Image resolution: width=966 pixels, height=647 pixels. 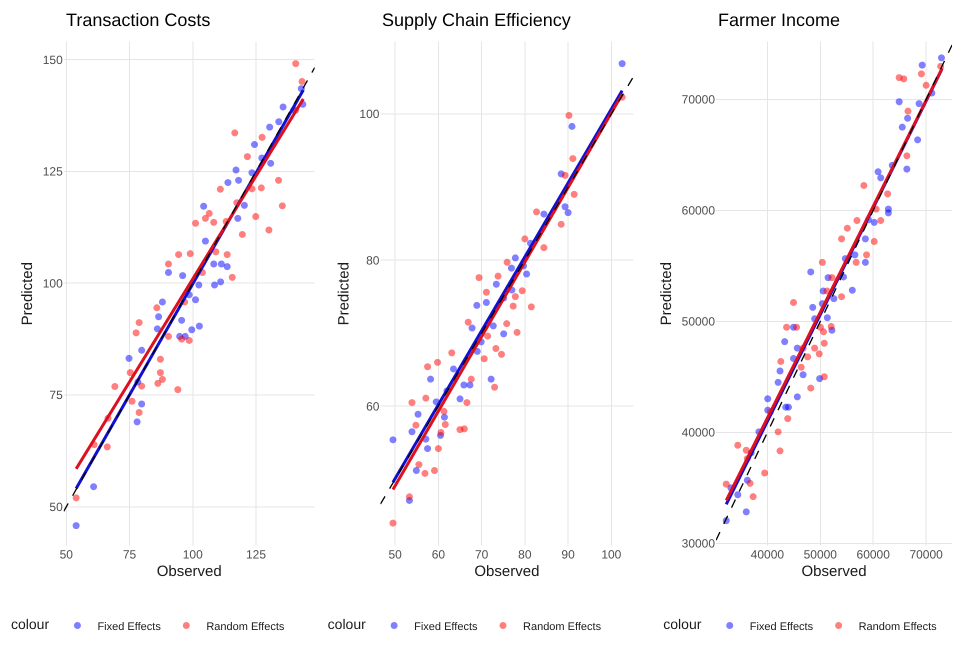 I want to click on y-tick-label: 60000, so click(x=699, y=211).